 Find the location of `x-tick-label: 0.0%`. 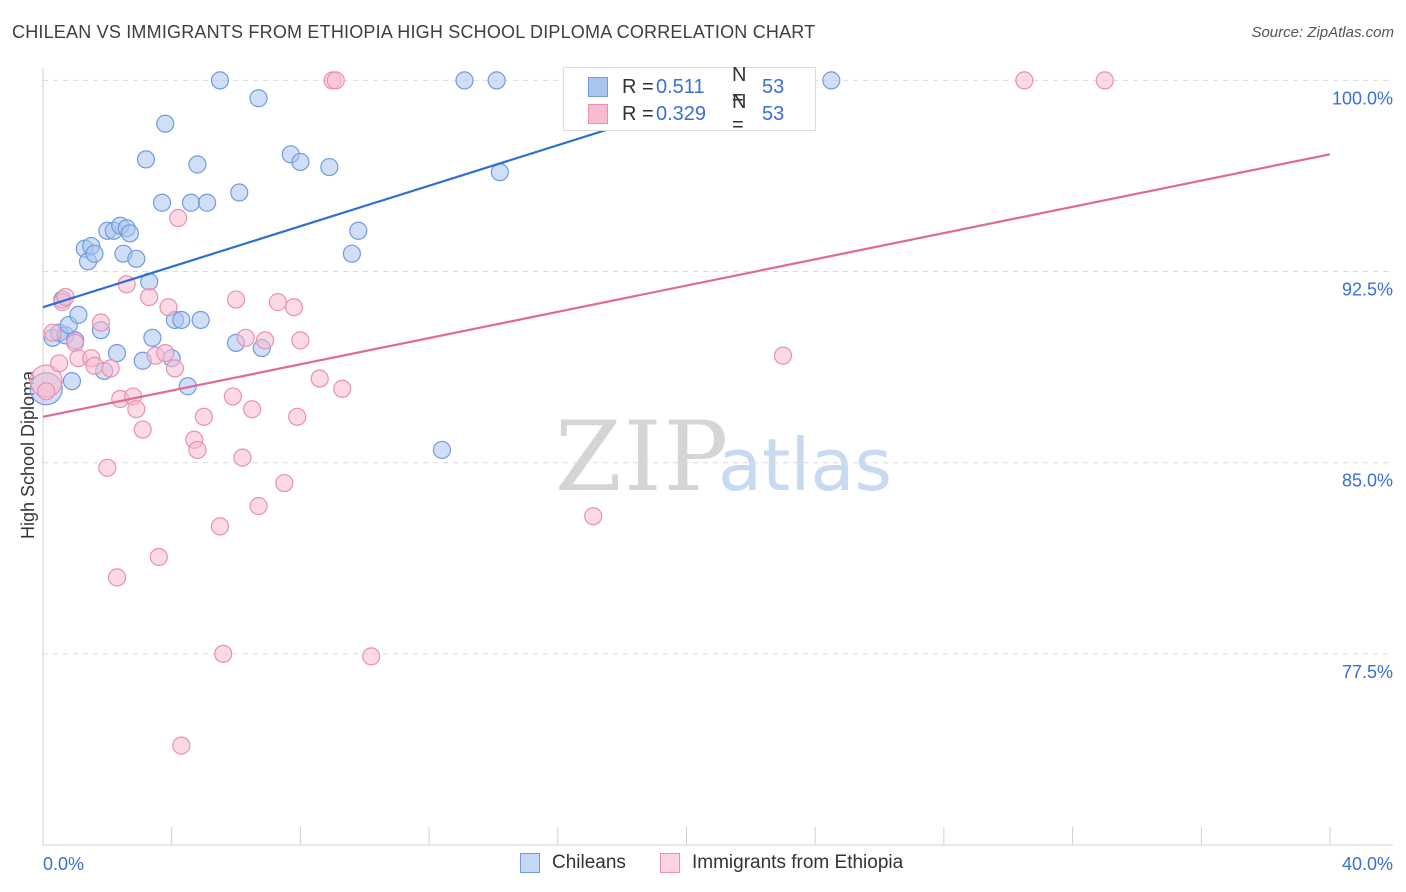

x-tick-label: 0.0% is located at coordinates (63, 864).